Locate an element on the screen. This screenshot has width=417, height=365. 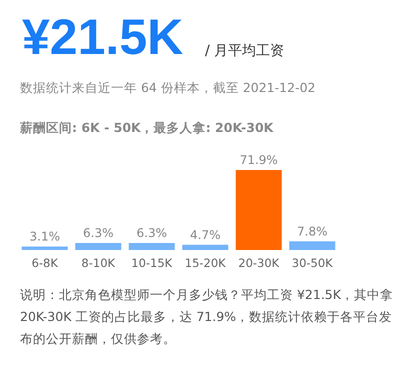
x-tick-label: 15-20K is located at coordinates (205, 263).